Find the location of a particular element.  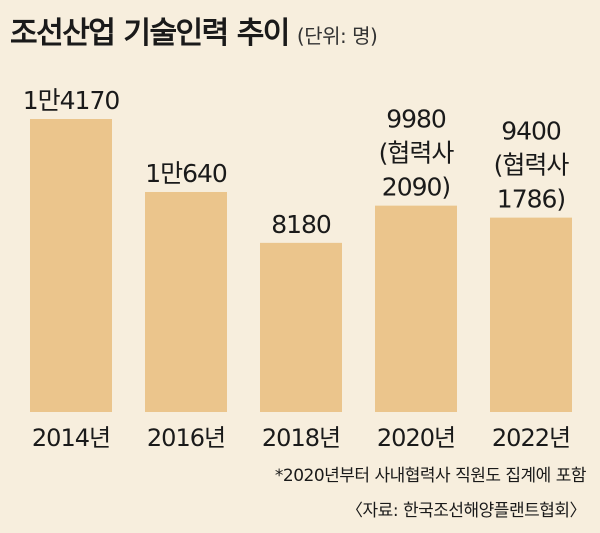

footnote-source: 〈자료: 한국조선해양플랜트협회〉 is located at coordinates (466, 511).